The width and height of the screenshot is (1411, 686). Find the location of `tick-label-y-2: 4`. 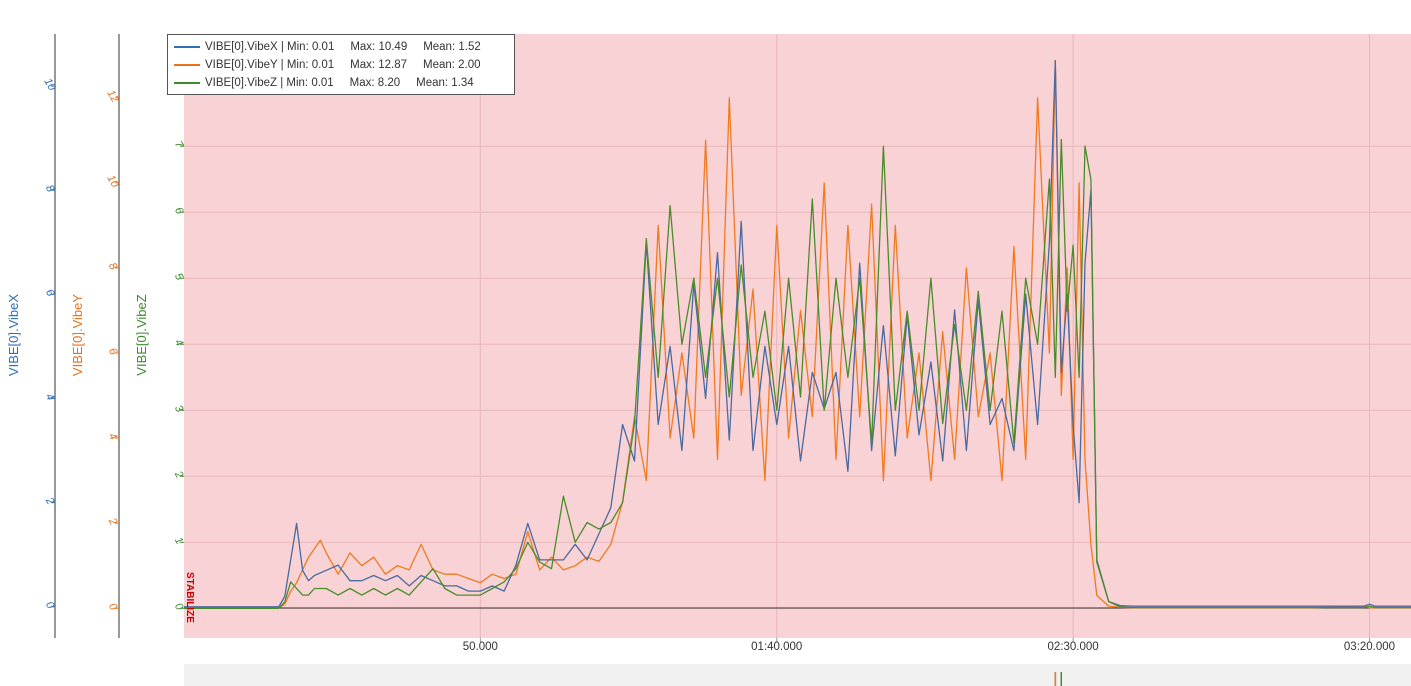

tick-label-y-2: 4 is located at coordinates (112, 436).